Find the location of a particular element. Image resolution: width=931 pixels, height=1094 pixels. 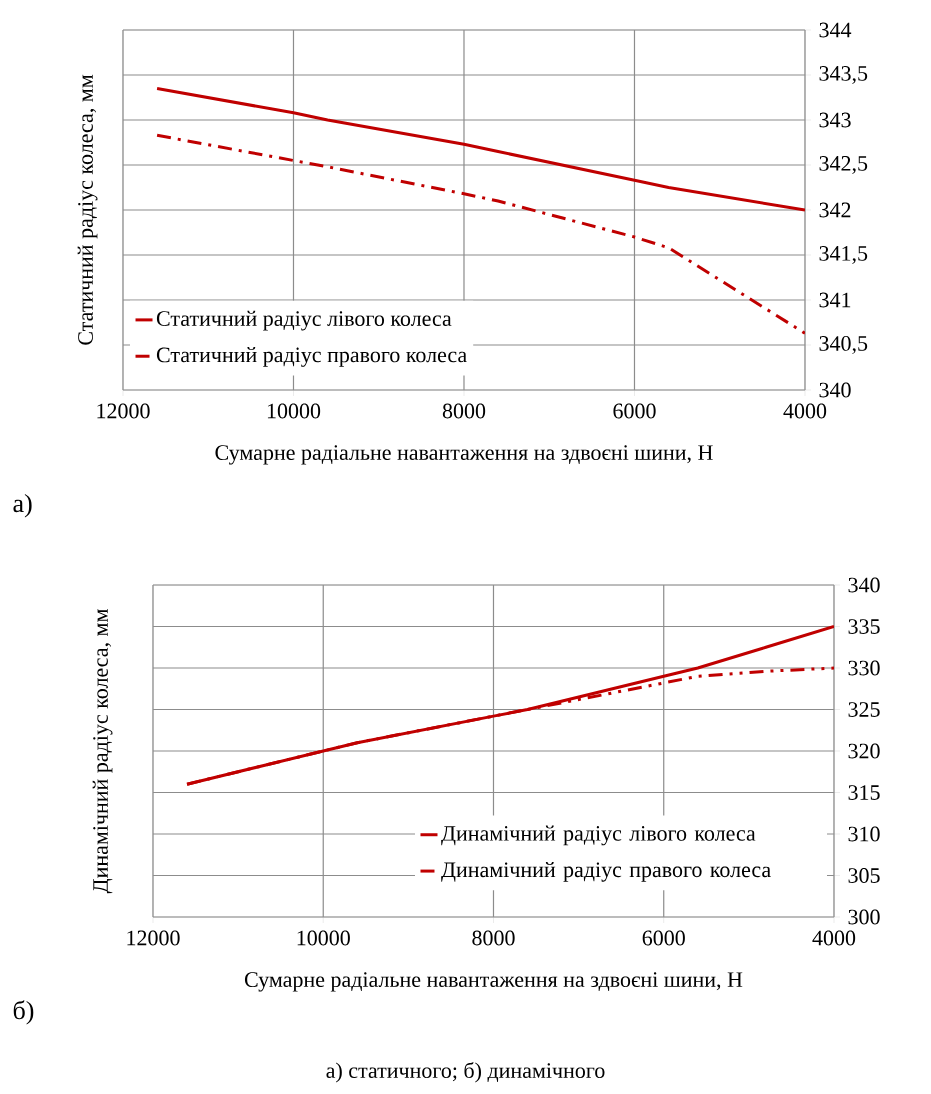

y-axis-title: Динамічний радіус колеса, мм is located at coordinates (102, 751).